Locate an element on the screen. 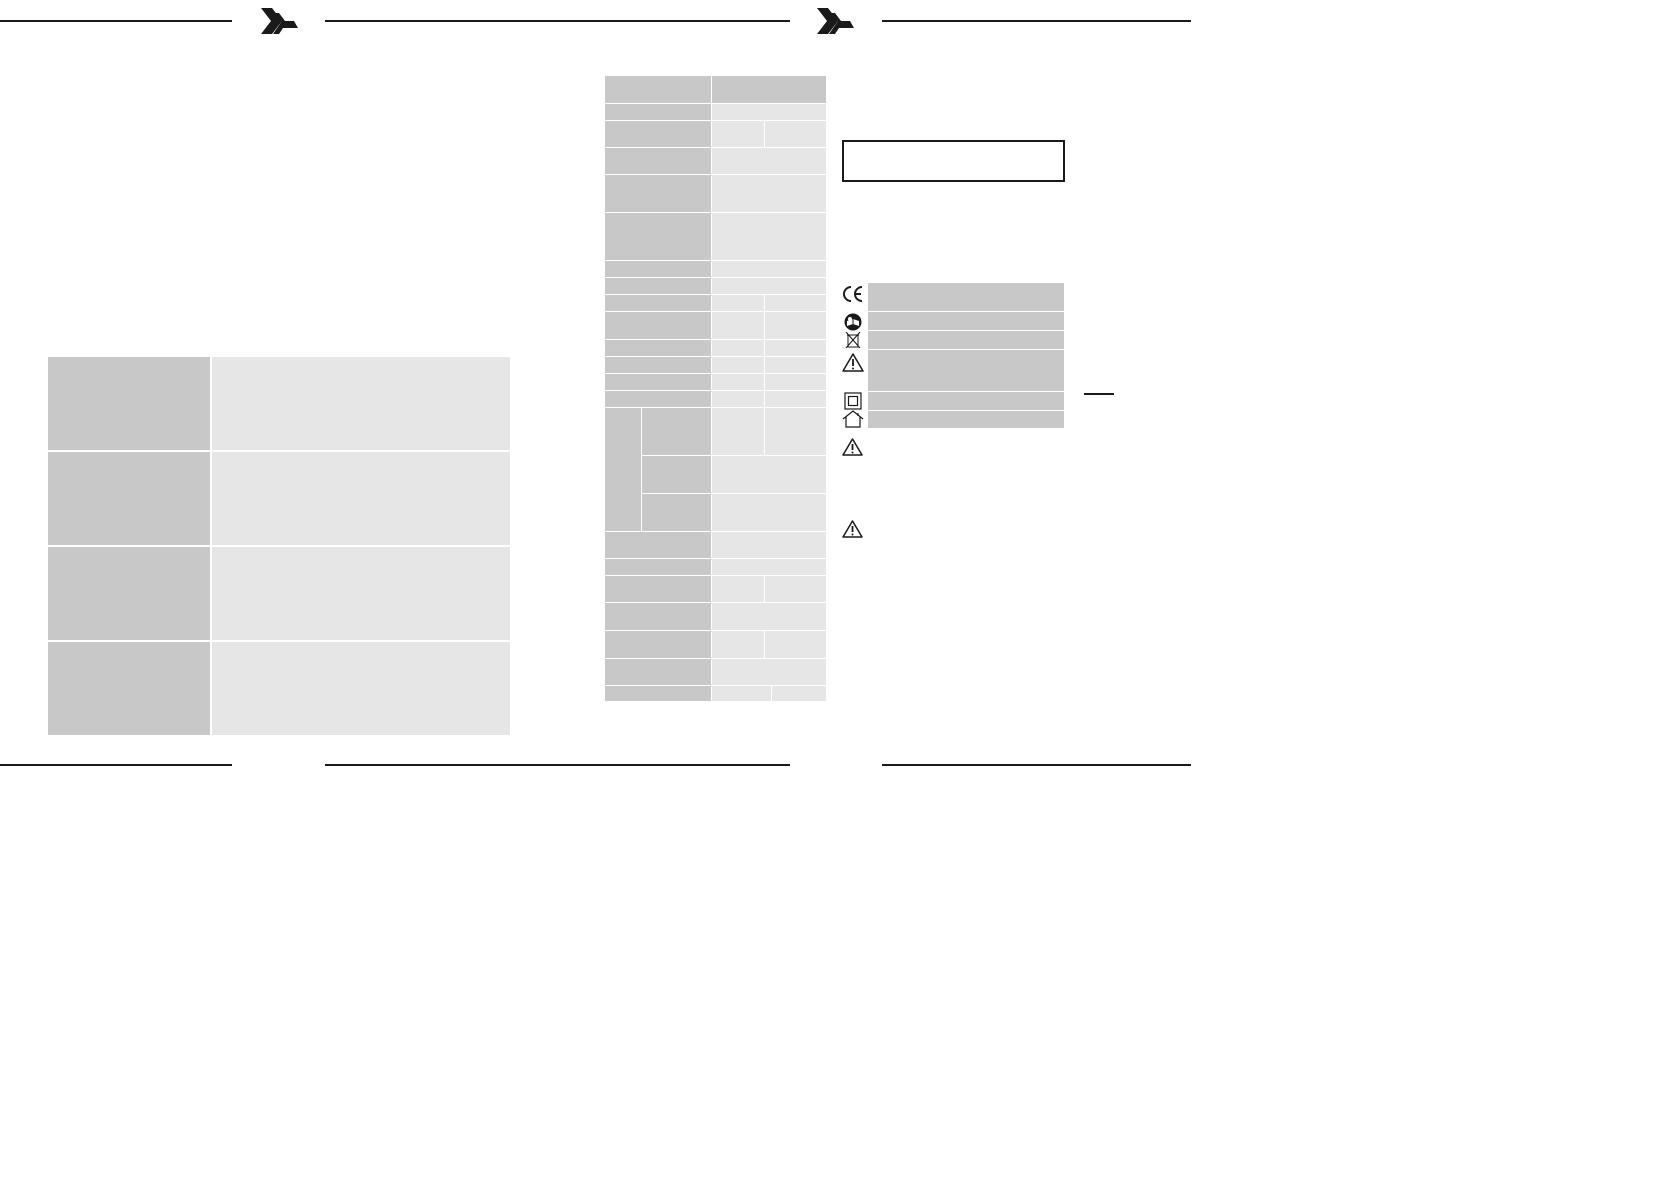 Image resolution: width=1678 pixels, height=1191 pixels. header-rule-left is located at coordinates (116, 21).